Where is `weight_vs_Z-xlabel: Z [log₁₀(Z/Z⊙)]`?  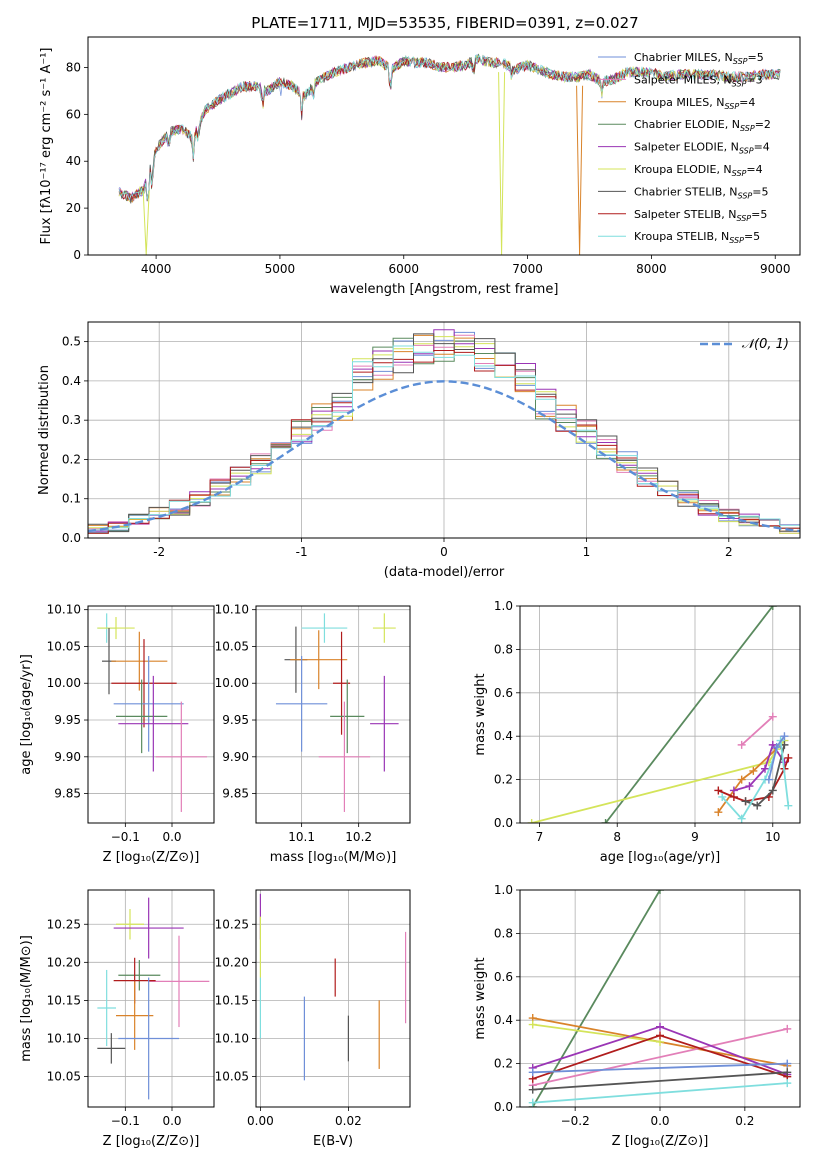 weight_vs_Z-xlabel: Z [log₁₀(Z/Z⊙)] is located at coordinates (660, 1141).